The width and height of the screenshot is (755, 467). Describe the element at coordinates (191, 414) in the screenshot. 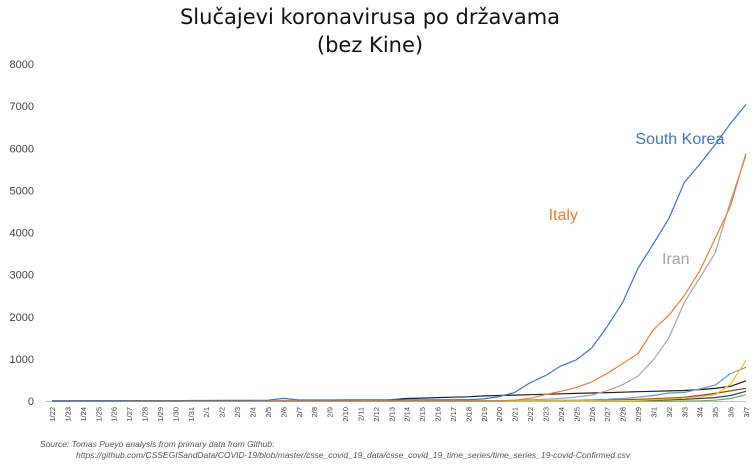

I see `x-tick-label: 1/31` at that location.